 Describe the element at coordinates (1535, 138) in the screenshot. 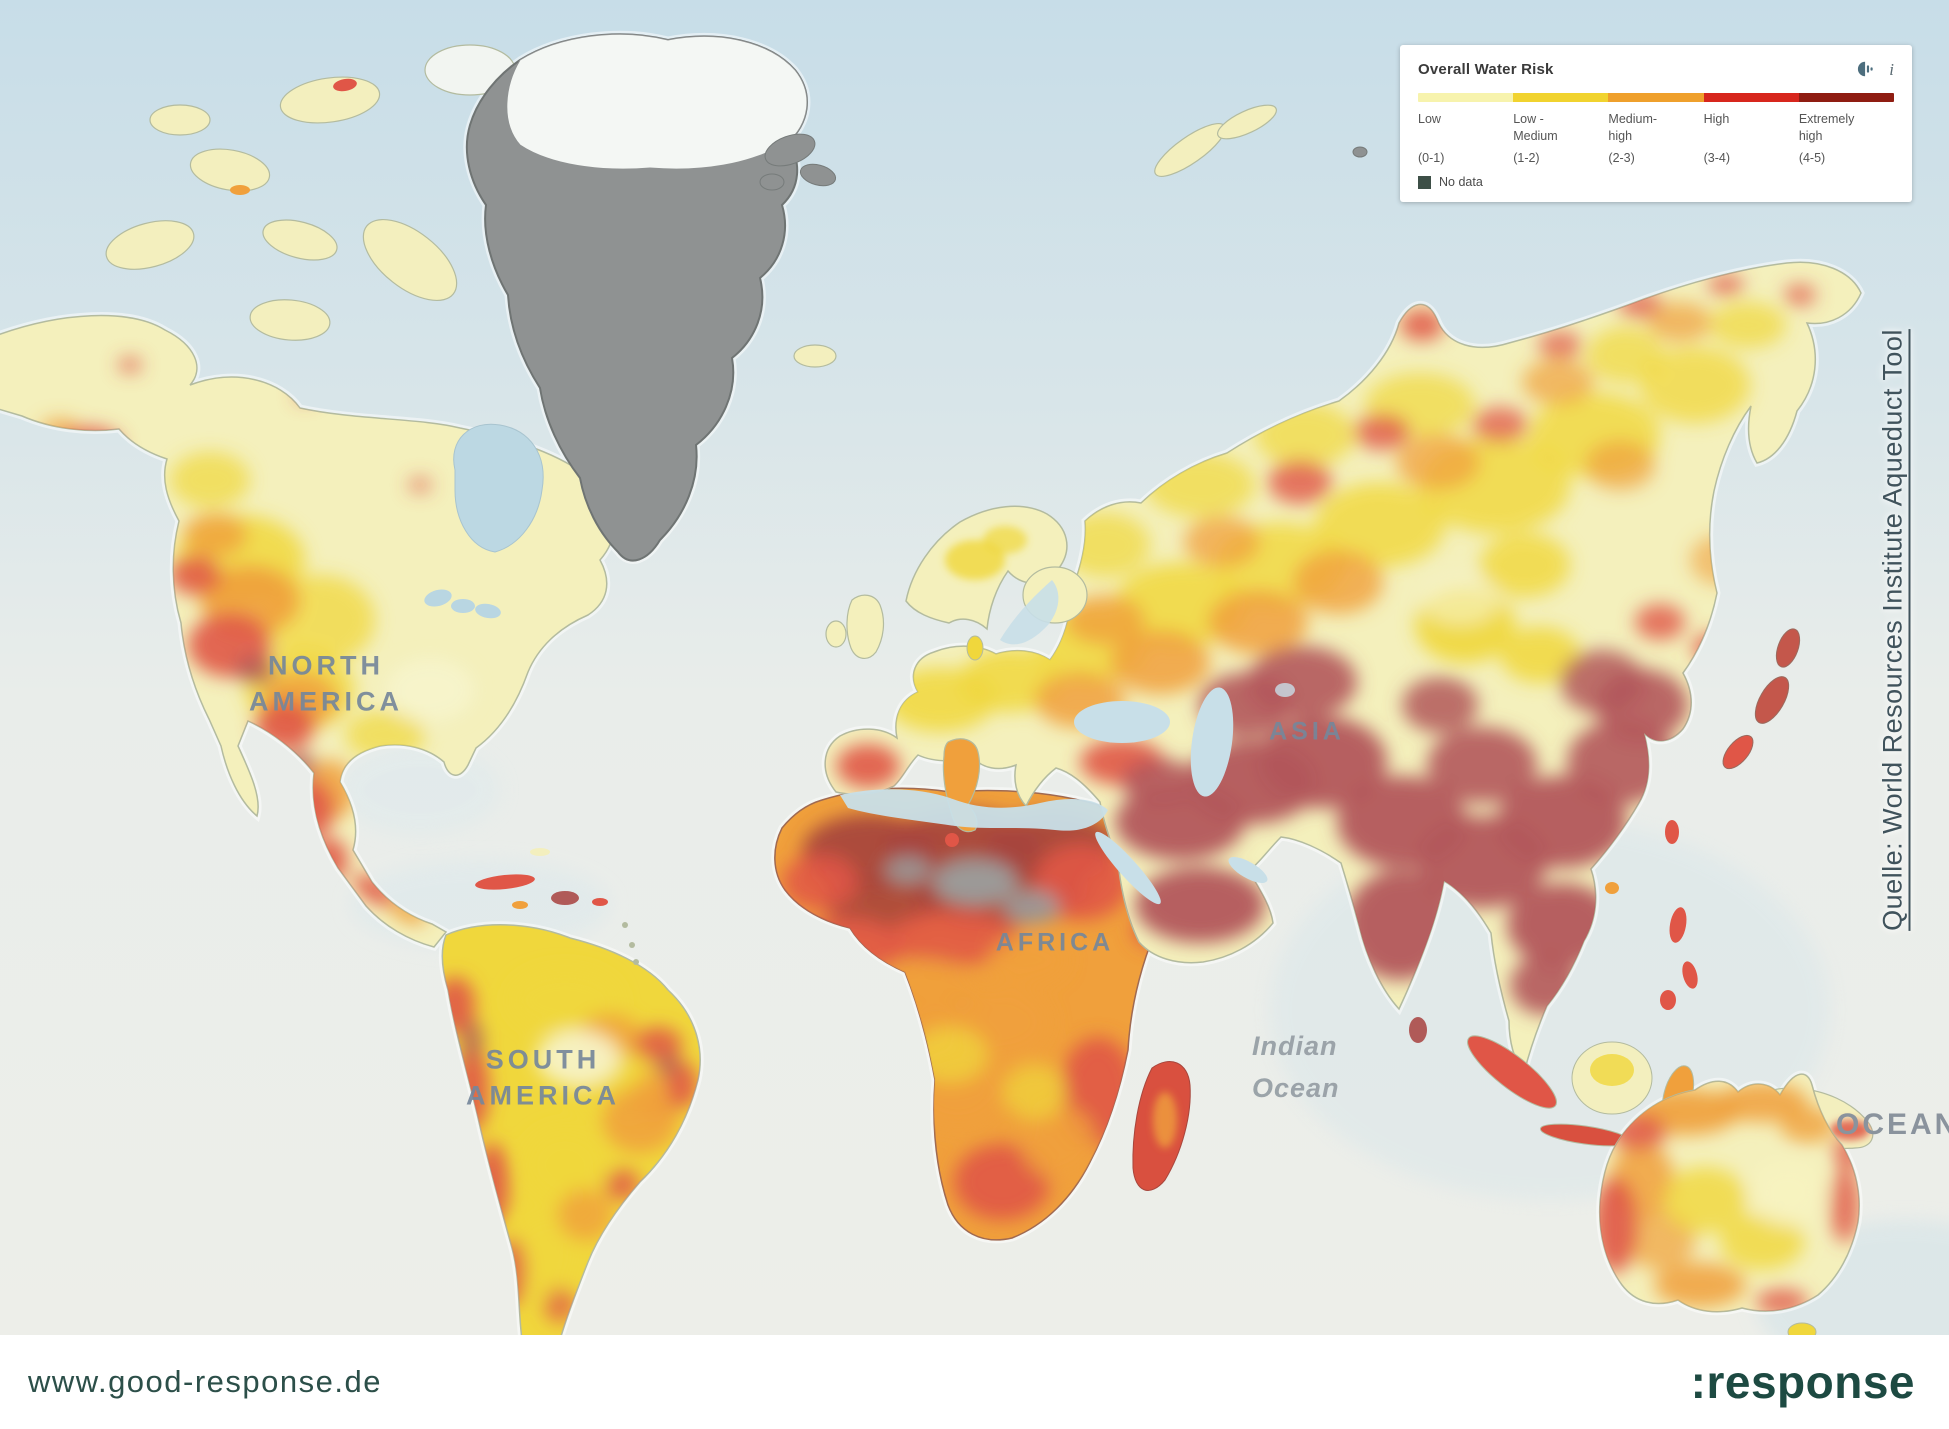

I see `legend-class-low-medium: Low - Medium (1-2)` at that location.